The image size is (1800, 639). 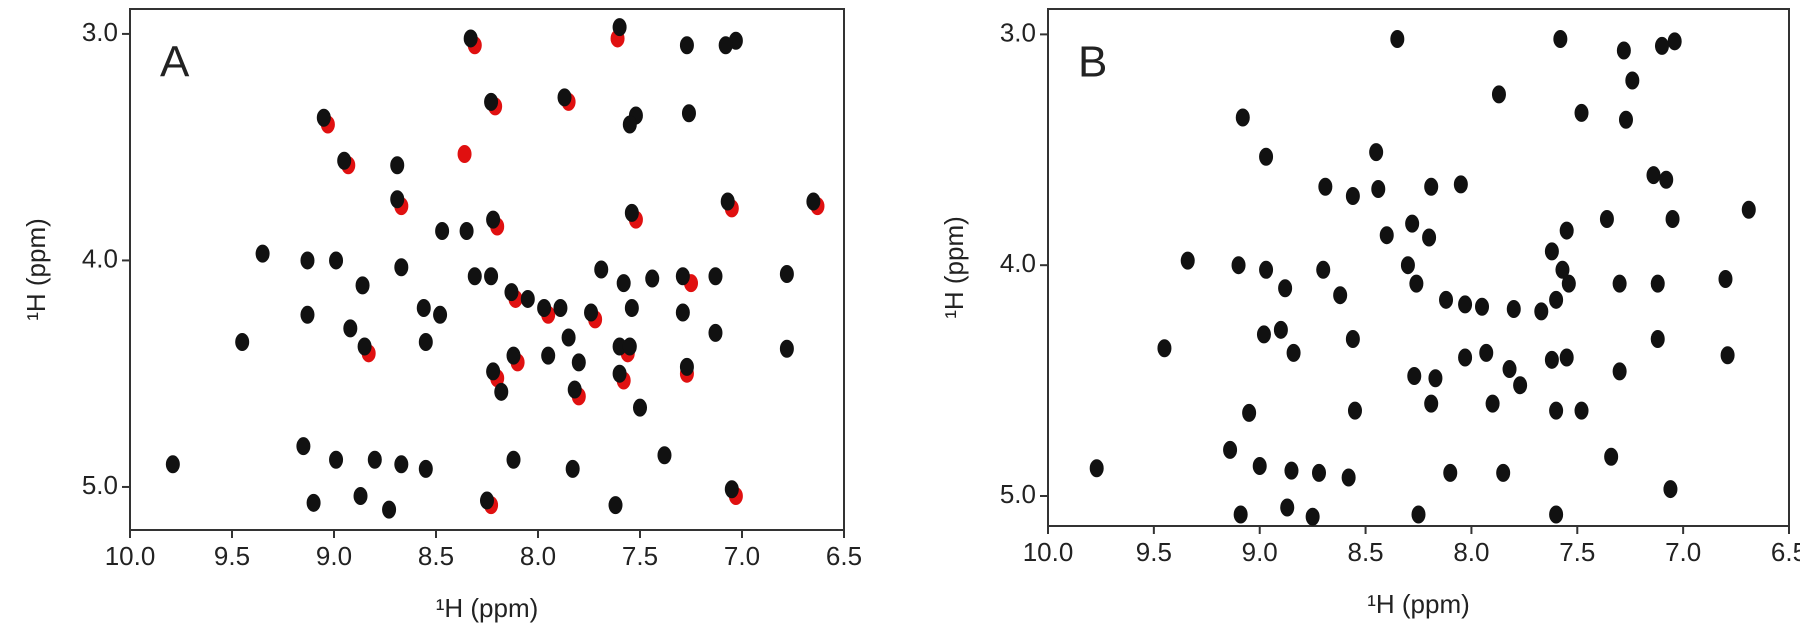 What do you see at coordinates (844, 556) in the screenshot?
I see `x-tick-label: 6.5` at bounding box center [844, 556].